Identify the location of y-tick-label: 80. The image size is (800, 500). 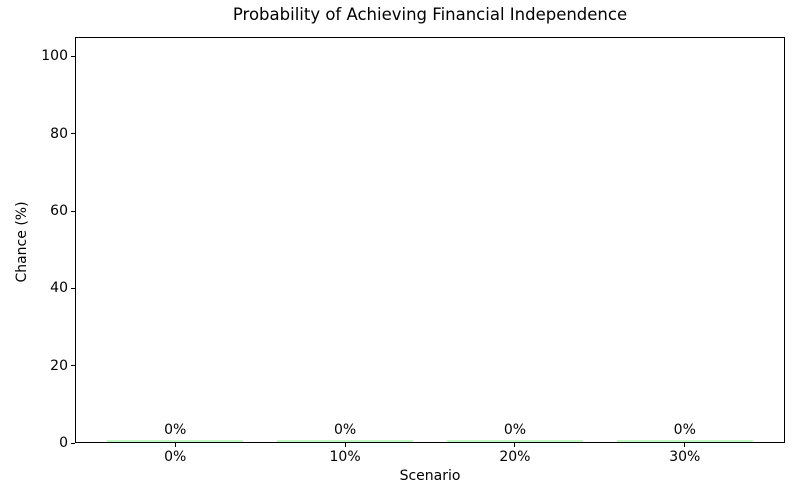
(59, 133).